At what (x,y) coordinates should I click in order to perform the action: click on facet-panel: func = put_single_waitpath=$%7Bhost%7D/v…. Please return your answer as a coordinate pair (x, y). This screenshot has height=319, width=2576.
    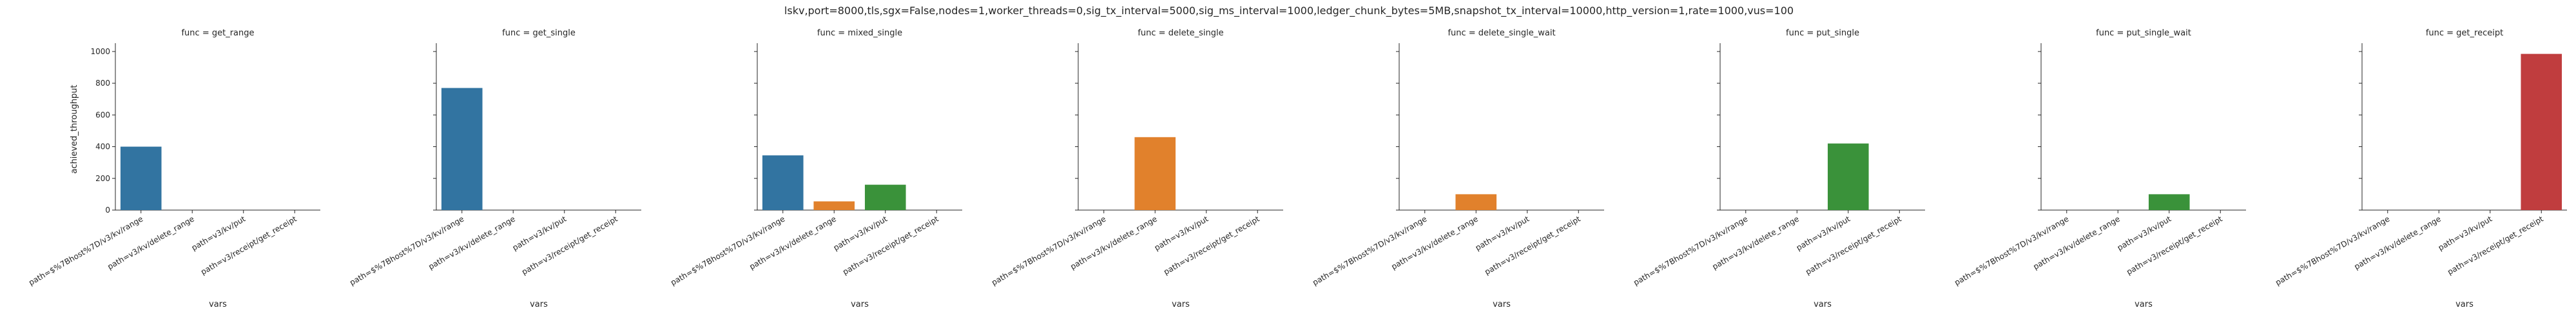
    Looking at the image, I should click on (2099, 168).